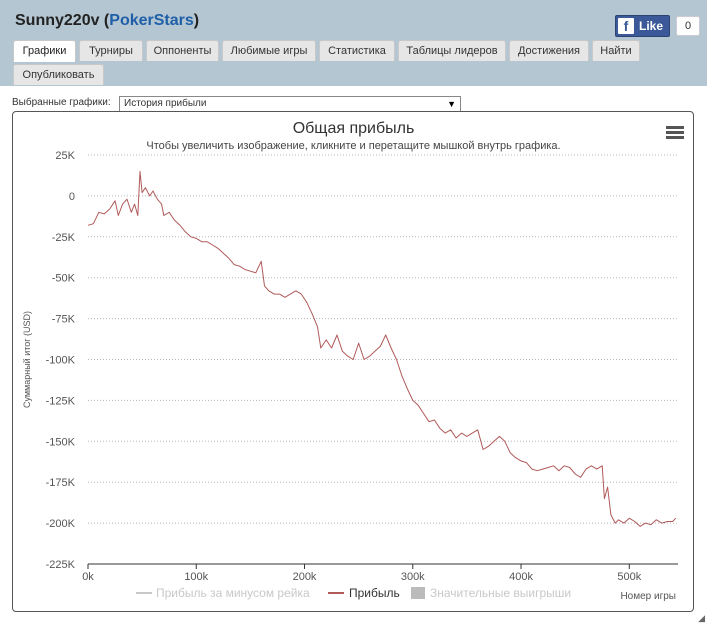 The height and width of the screenshot is (626, 707). What do you see at coordinates (648, 596) in the screenshot?
I see `x-axis-title: Номер игры` at bounding box center [648, 596].